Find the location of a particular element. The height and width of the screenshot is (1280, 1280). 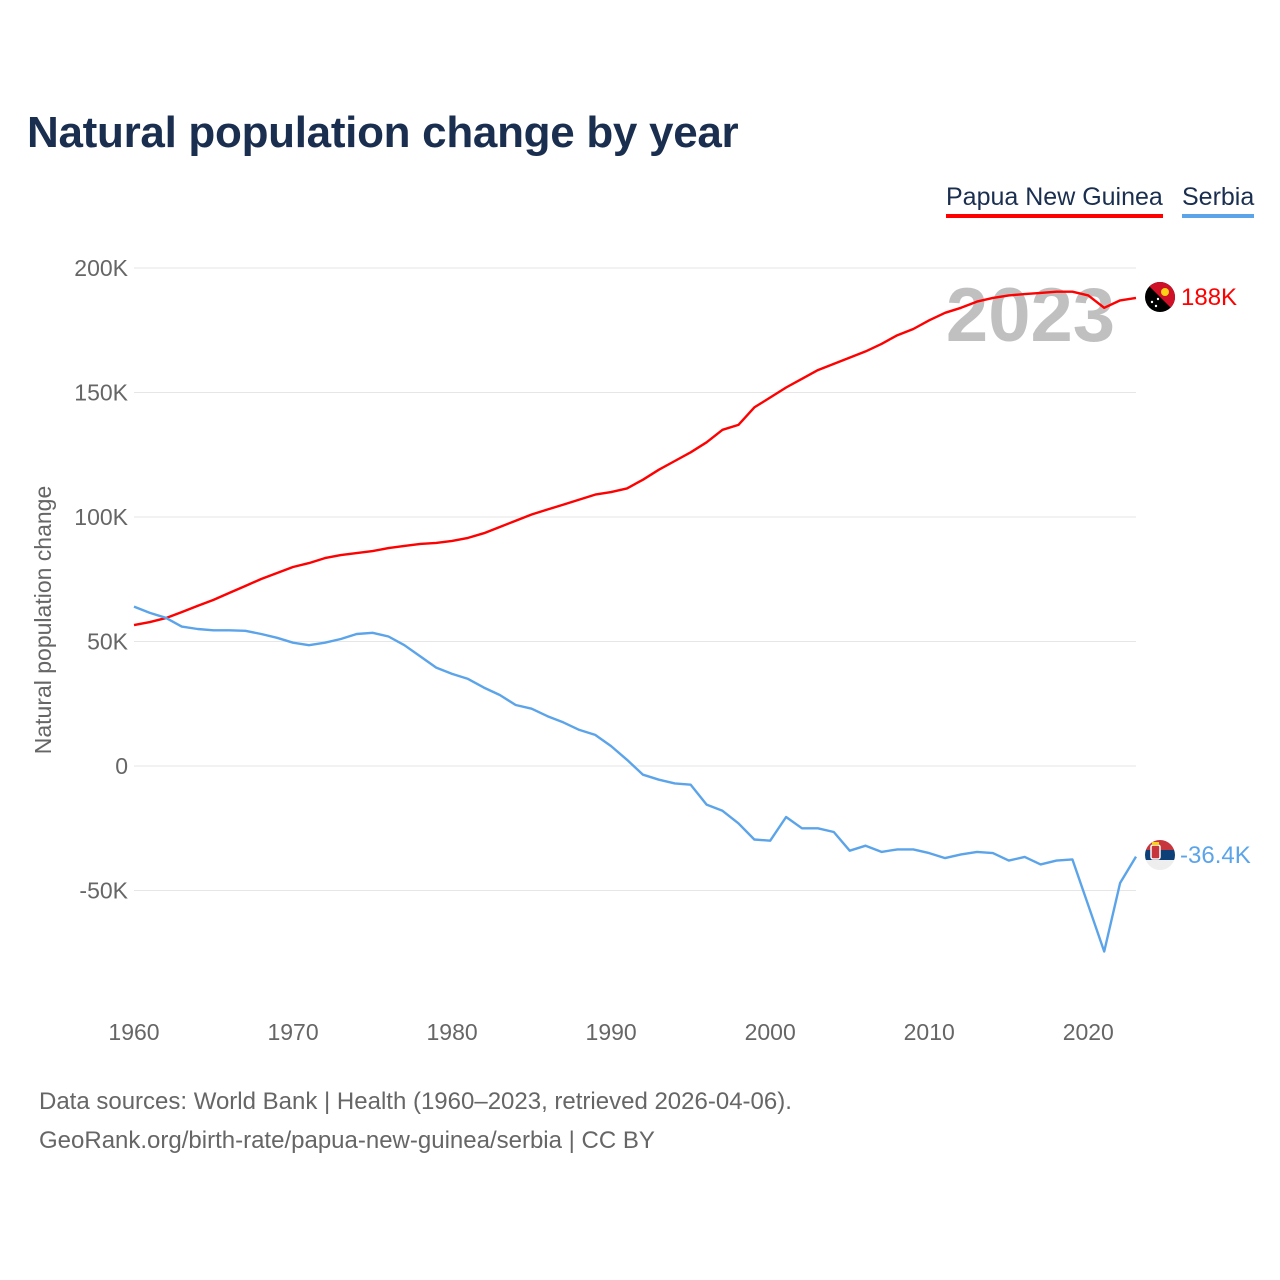

legend-serbia: Serbia is located at coordinates (1218, 200).